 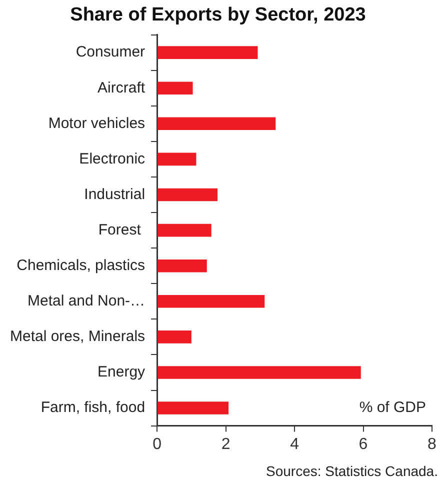 I want to click on y-tick-label: Chemicals, plastics, so click(x=81, y=265).